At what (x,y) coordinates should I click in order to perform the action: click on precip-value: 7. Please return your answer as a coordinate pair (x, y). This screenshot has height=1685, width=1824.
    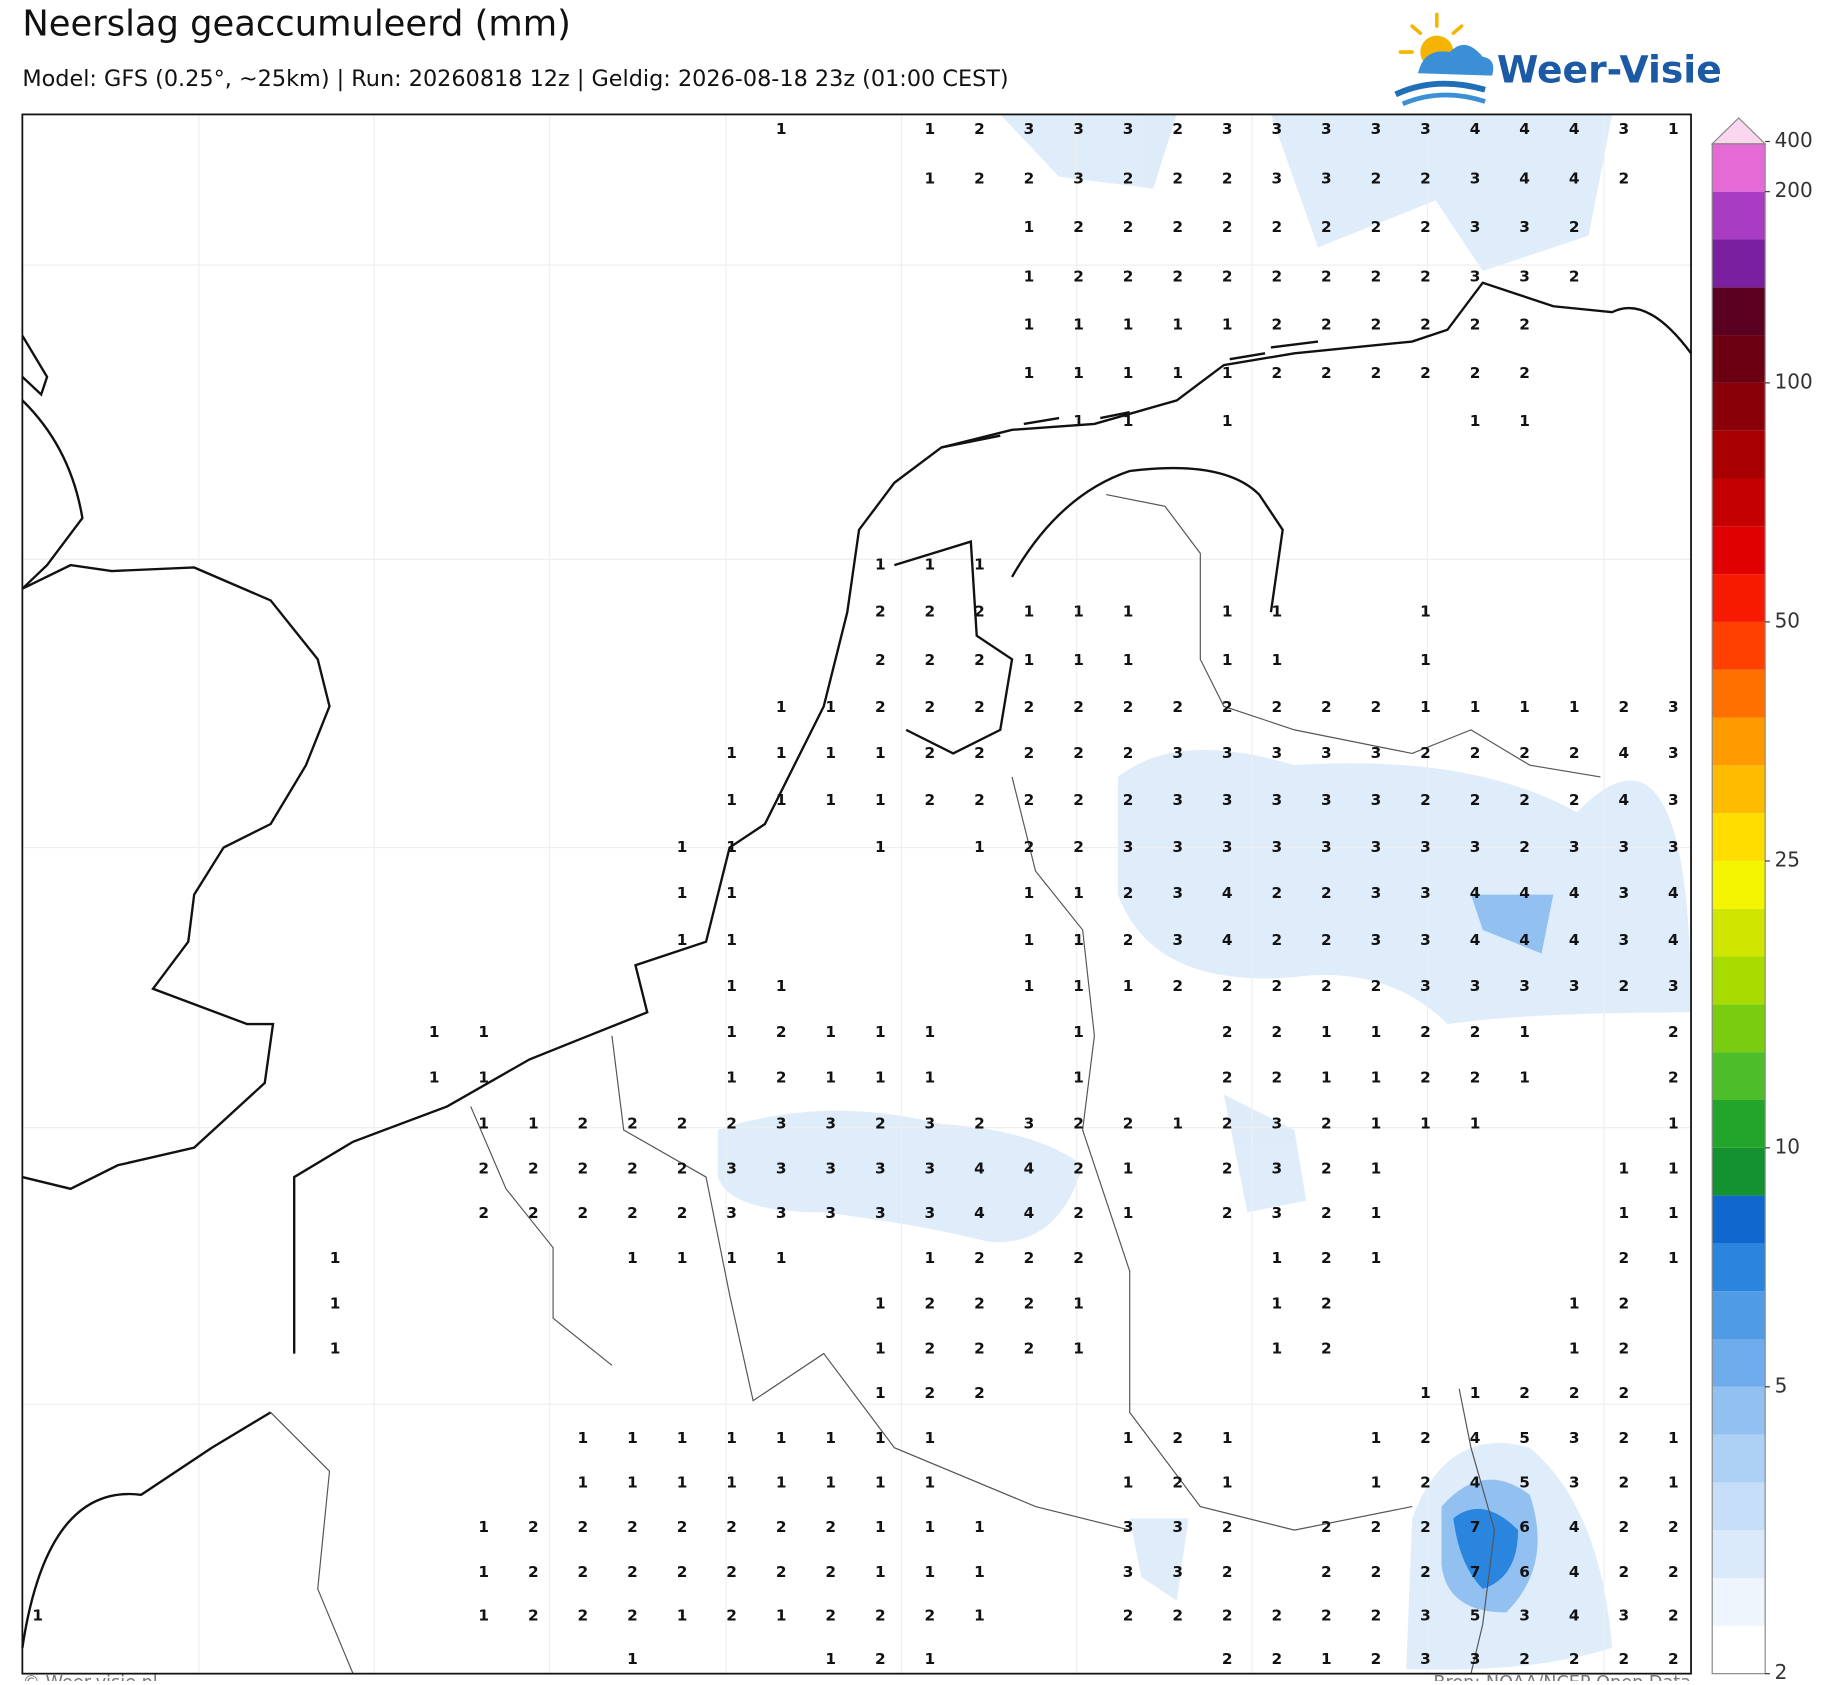
    Looking at the image, I should click on (1475, 1527).